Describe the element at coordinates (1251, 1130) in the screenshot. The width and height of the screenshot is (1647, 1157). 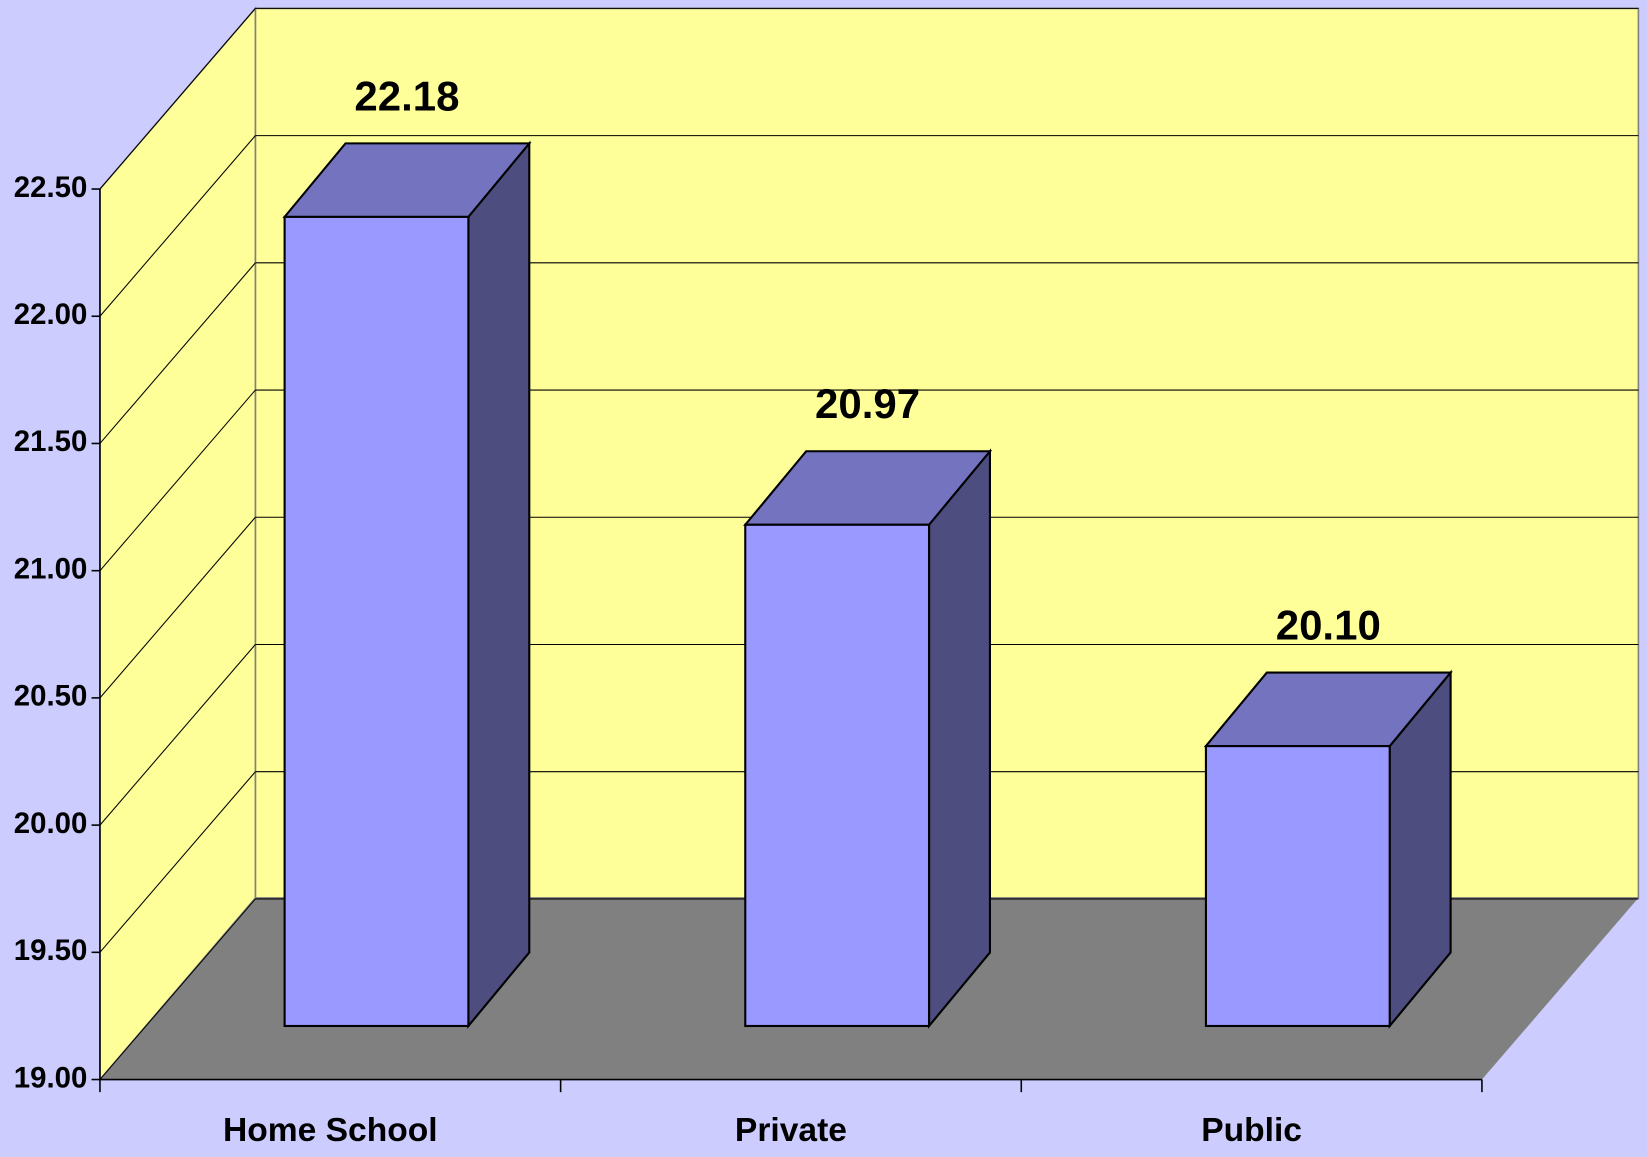
I see `x-tick-label: Public` at that location.